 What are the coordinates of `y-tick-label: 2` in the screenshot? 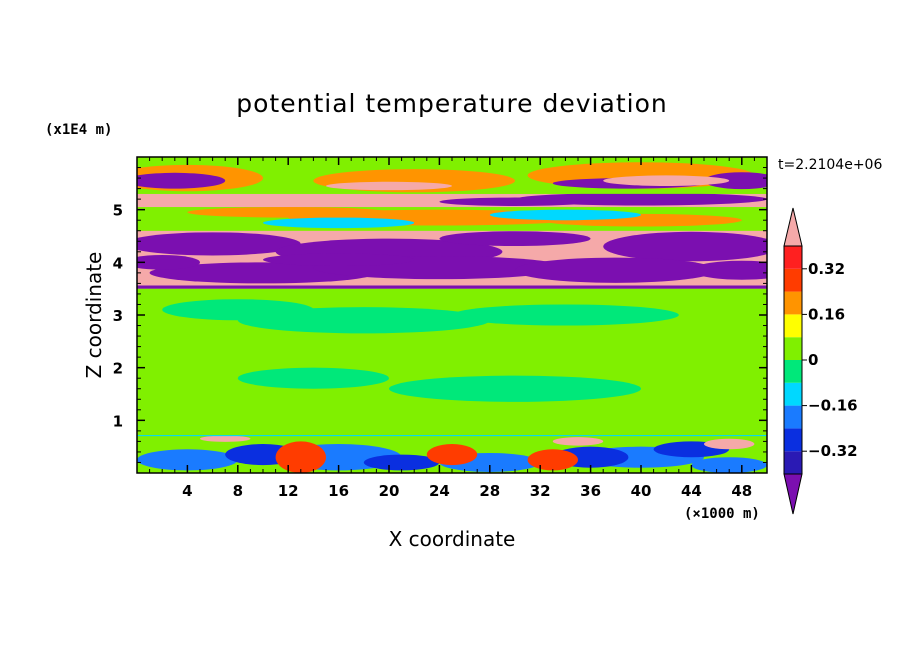 It's located at (118, 369).